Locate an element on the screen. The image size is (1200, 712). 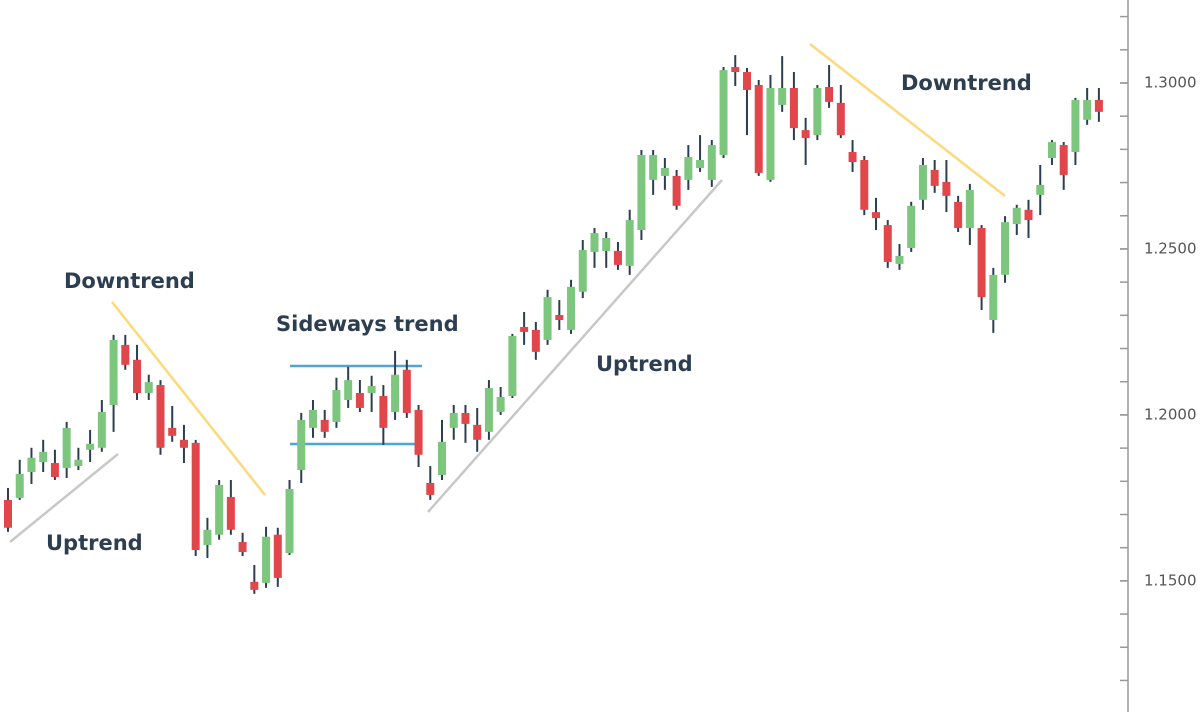
y-tick-label: 1.2500 is located at coordinates (1170, 248).